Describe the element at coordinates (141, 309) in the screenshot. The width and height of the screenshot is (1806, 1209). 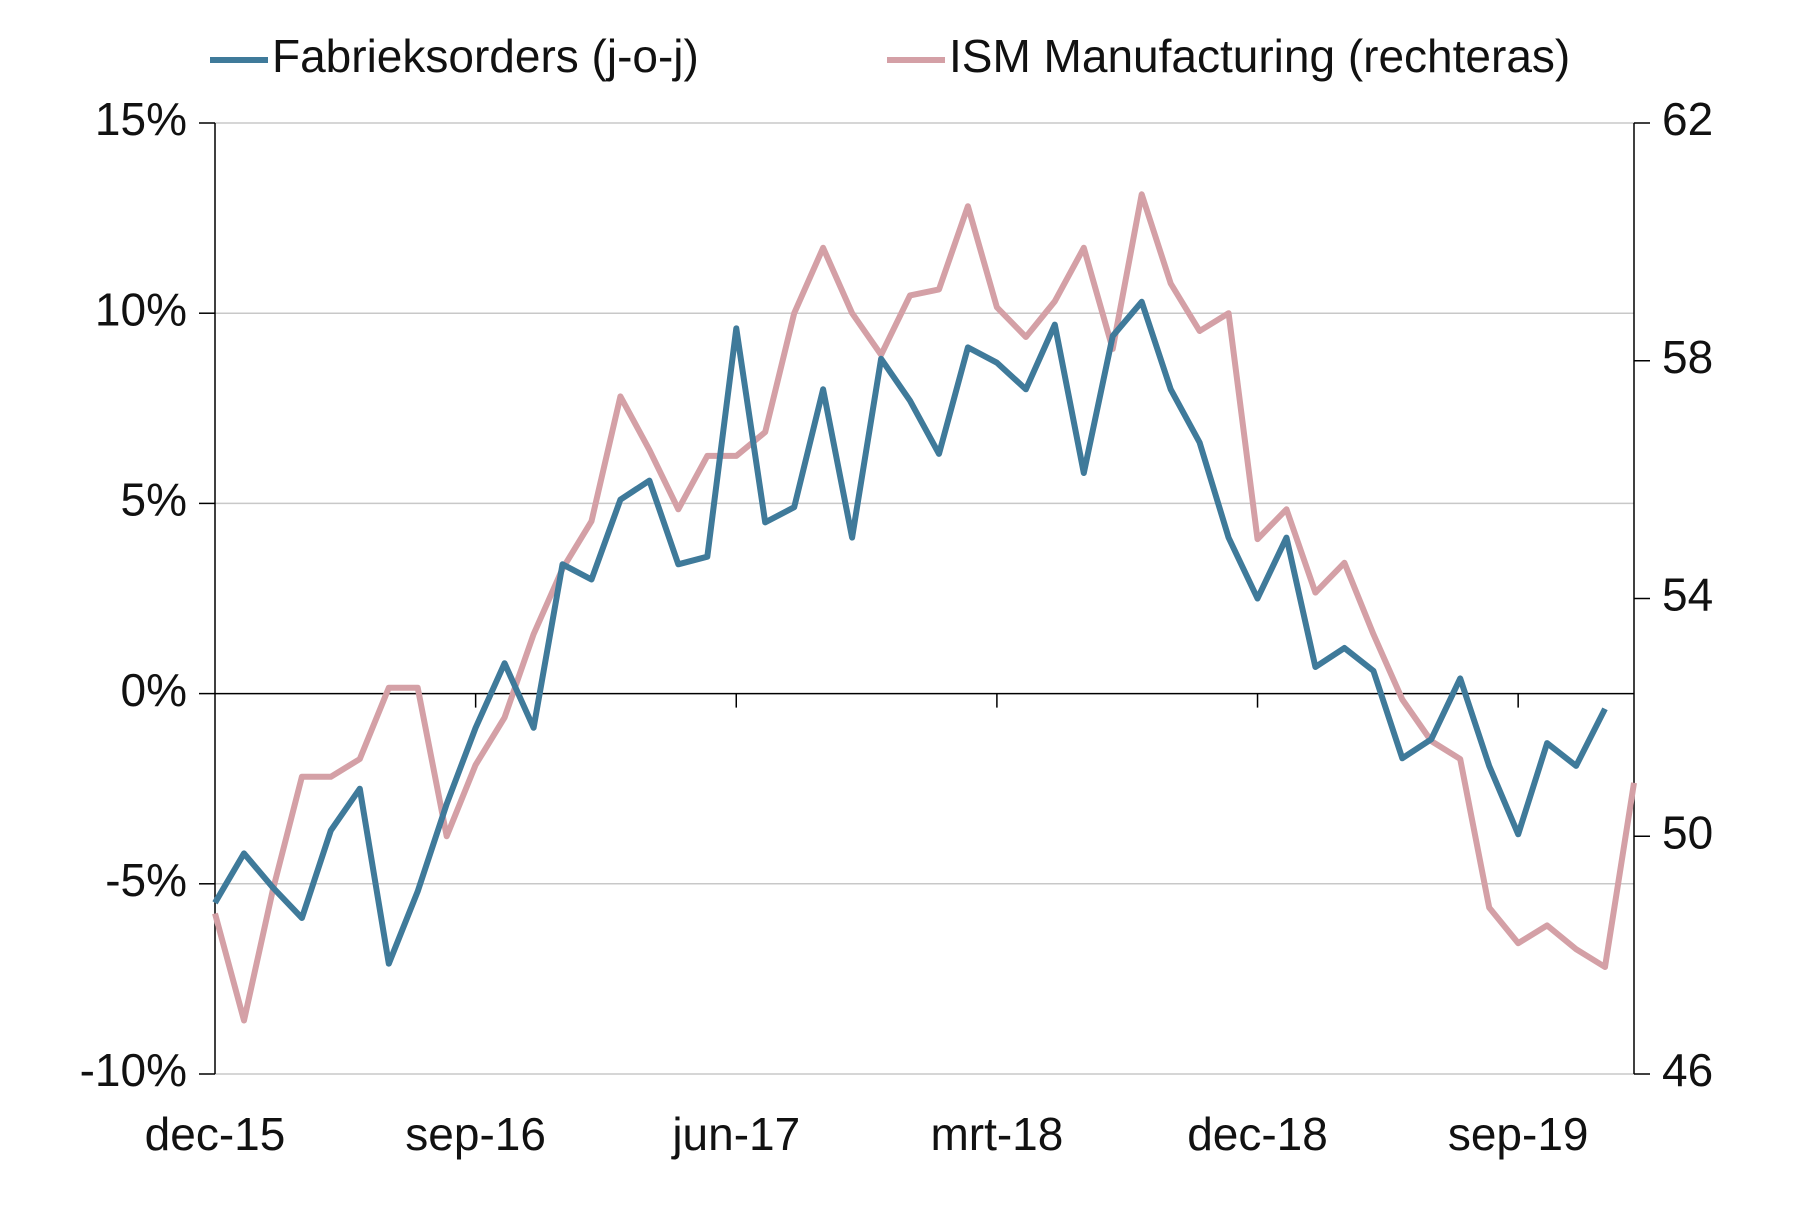
I see `y-tick-label: 10%` at that location.